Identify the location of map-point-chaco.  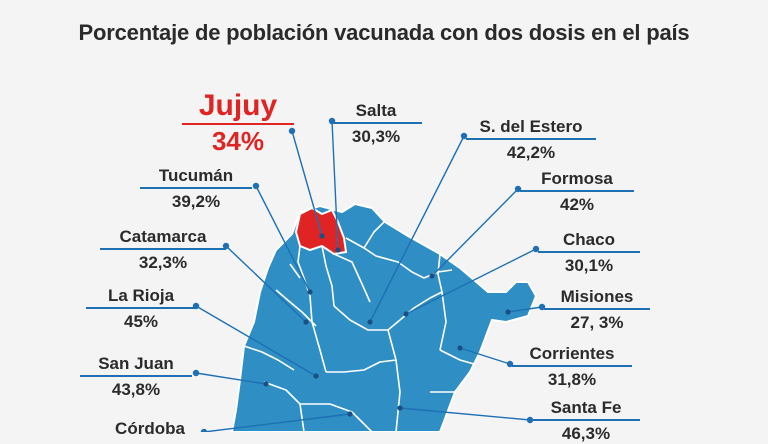
(406, 314).